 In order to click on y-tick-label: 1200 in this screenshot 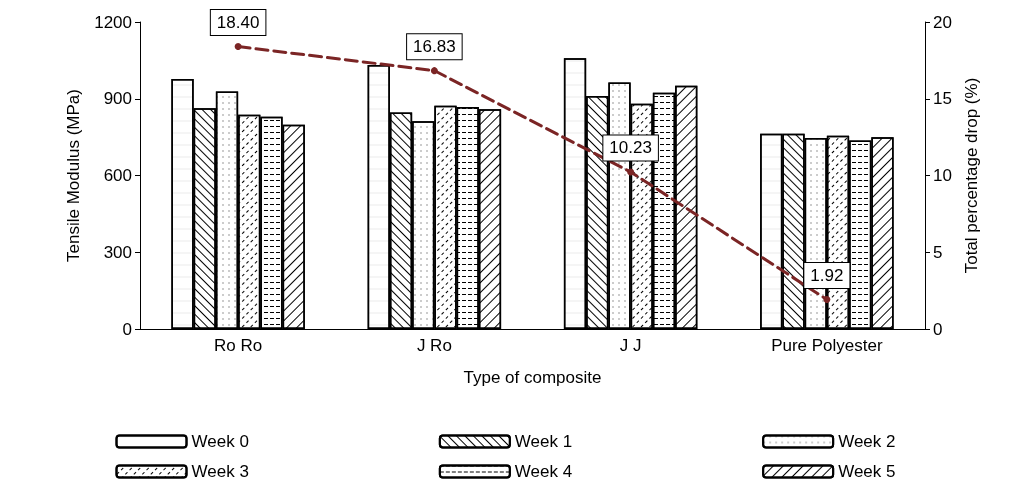, I will do `click(113, 22)`.